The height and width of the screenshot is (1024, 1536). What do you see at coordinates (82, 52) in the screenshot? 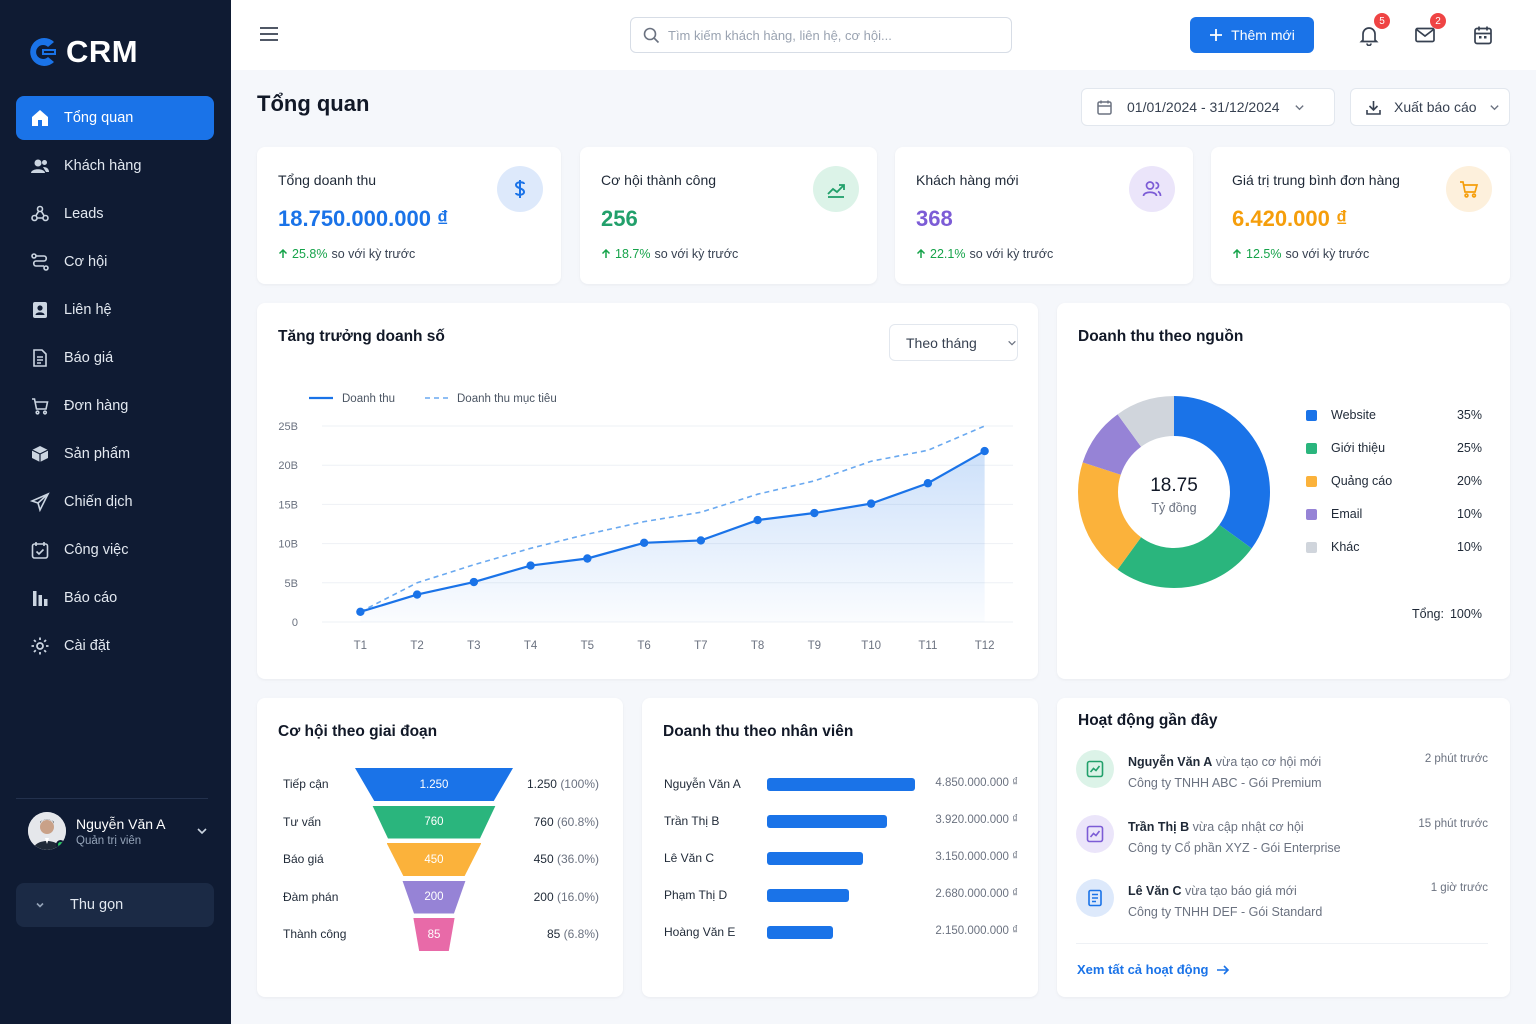
I see `logo: CRM` at bounding box center [82, 52].